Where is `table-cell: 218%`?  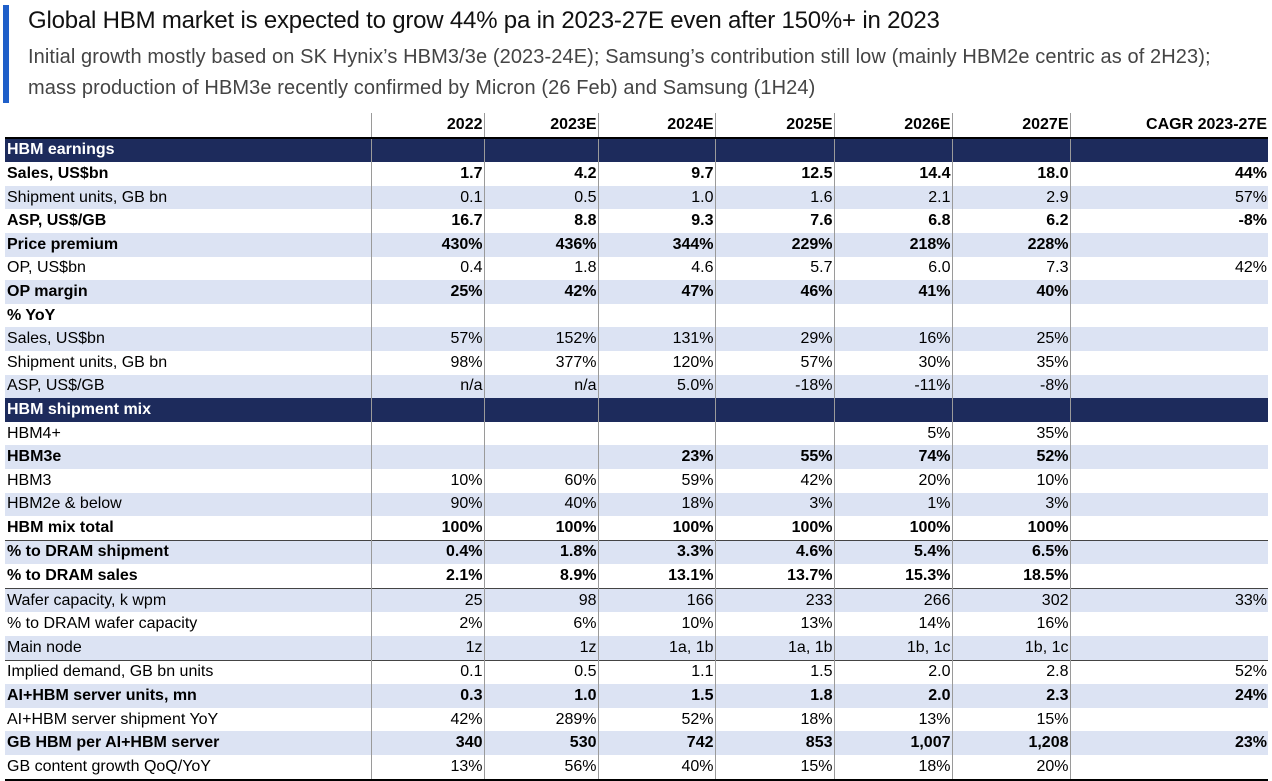
table-cell: 218% is located at coordinates (893, 244).